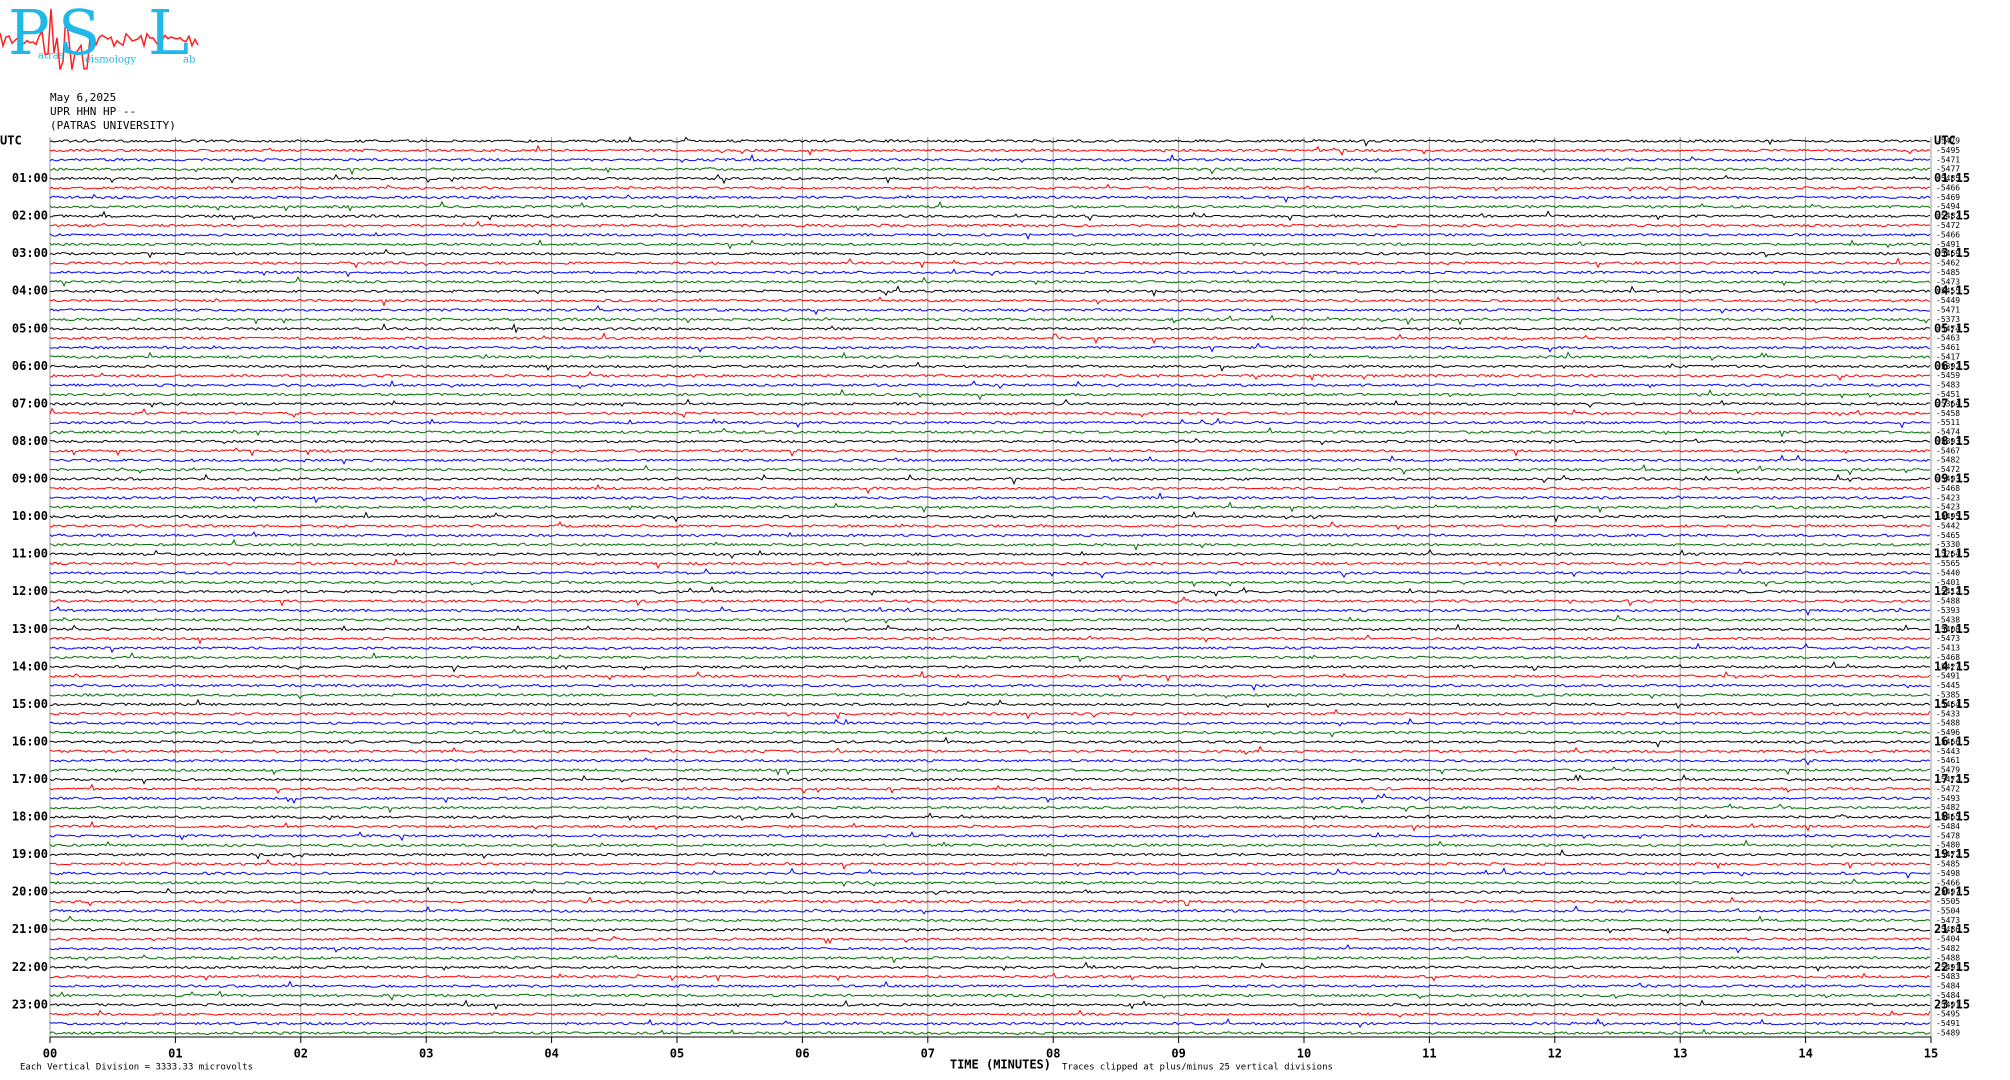 The image size is (2010, 1080). I want to click on trace-offset: -5373, so click(1948, 319).